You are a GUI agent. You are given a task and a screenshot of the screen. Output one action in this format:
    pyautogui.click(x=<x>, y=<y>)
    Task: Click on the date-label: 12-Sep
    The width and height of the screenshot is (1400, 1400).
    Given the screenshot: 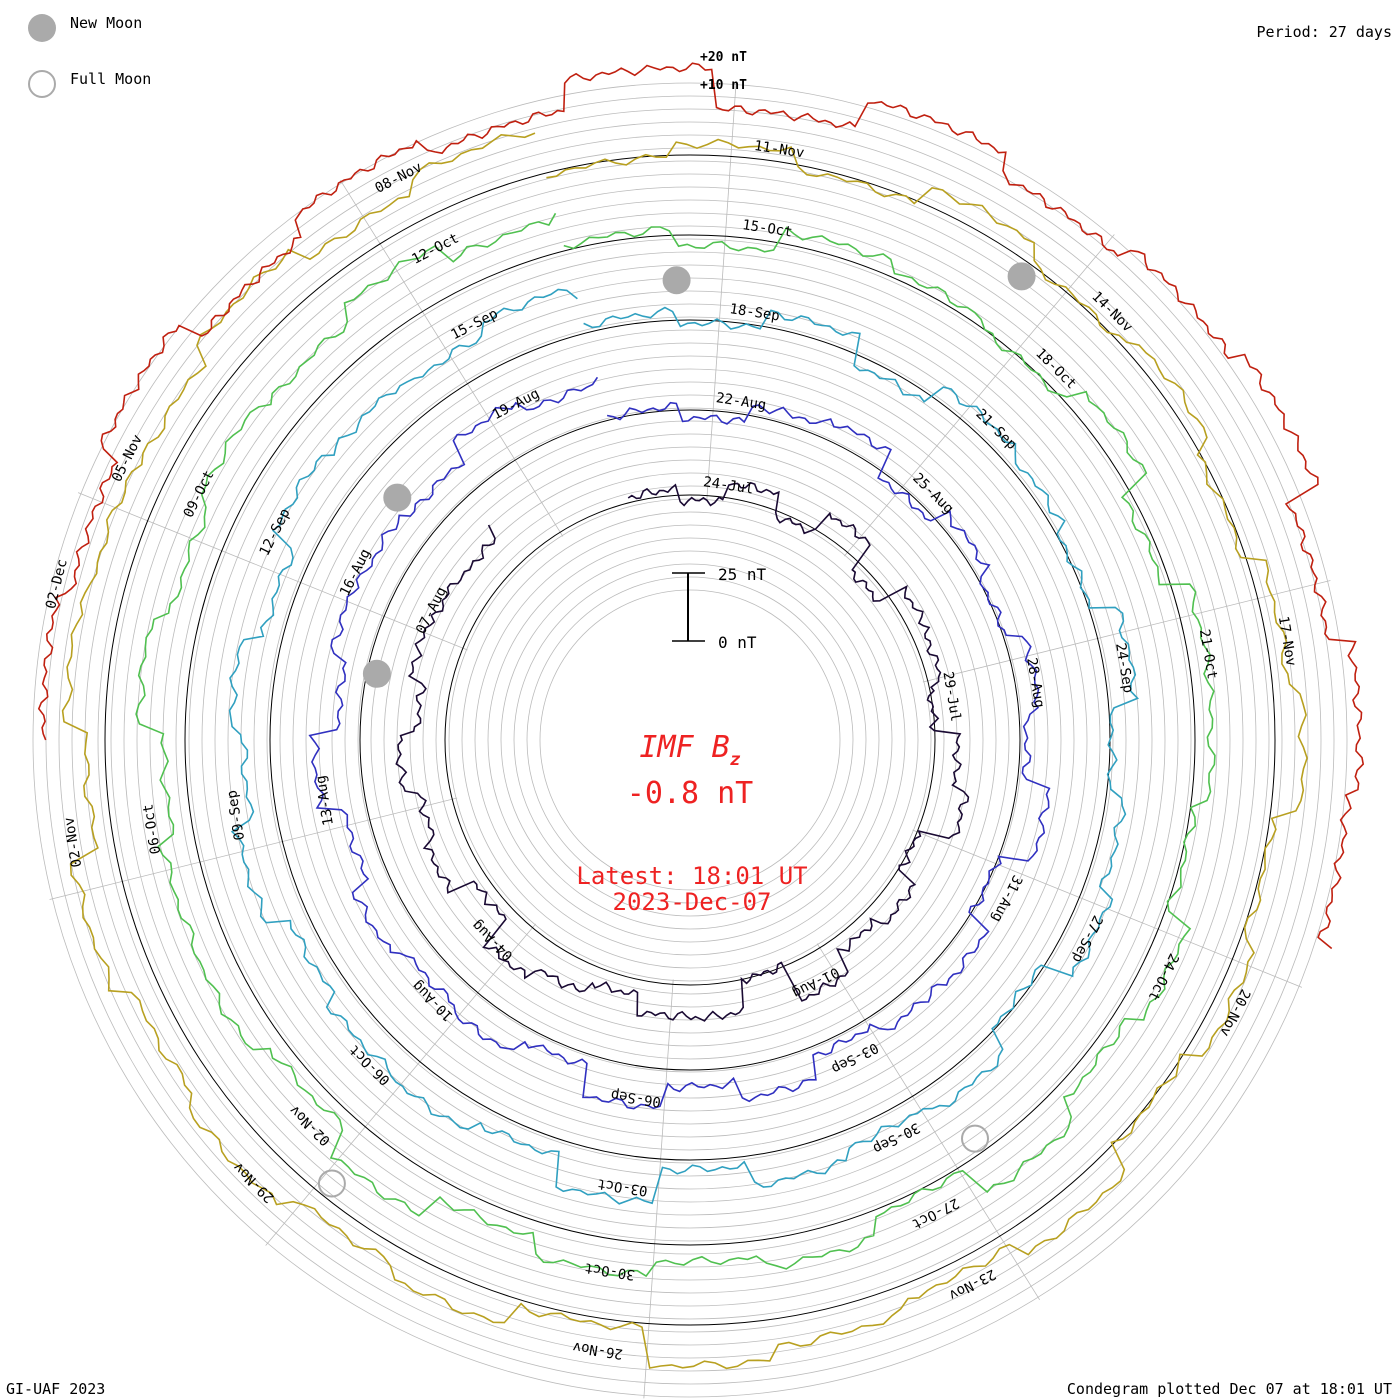 What is the action you would take?
    pyautogui.click(x=275, y=532)
    